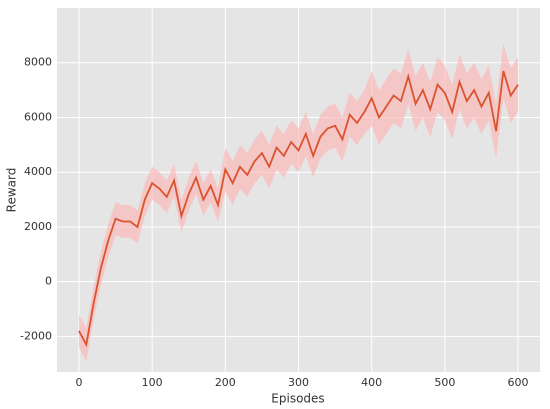  I want to click on x-axis-title: Episodes, so click(297, 399).